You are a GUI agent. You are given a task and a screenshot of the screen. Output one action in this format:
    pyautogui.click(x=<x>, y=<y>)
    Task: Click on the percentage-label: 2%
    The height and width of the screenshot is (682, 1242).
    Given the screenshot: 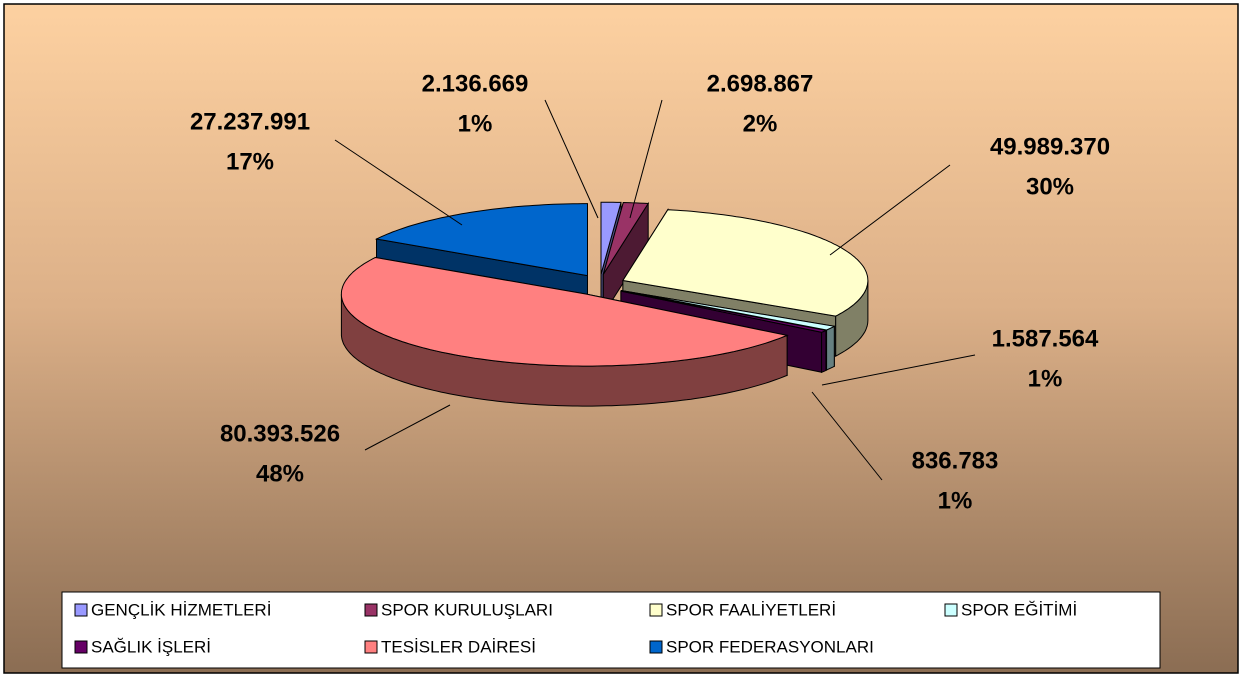 What is the action you would take?
    pyautogui.click(x=760, y=123)
    